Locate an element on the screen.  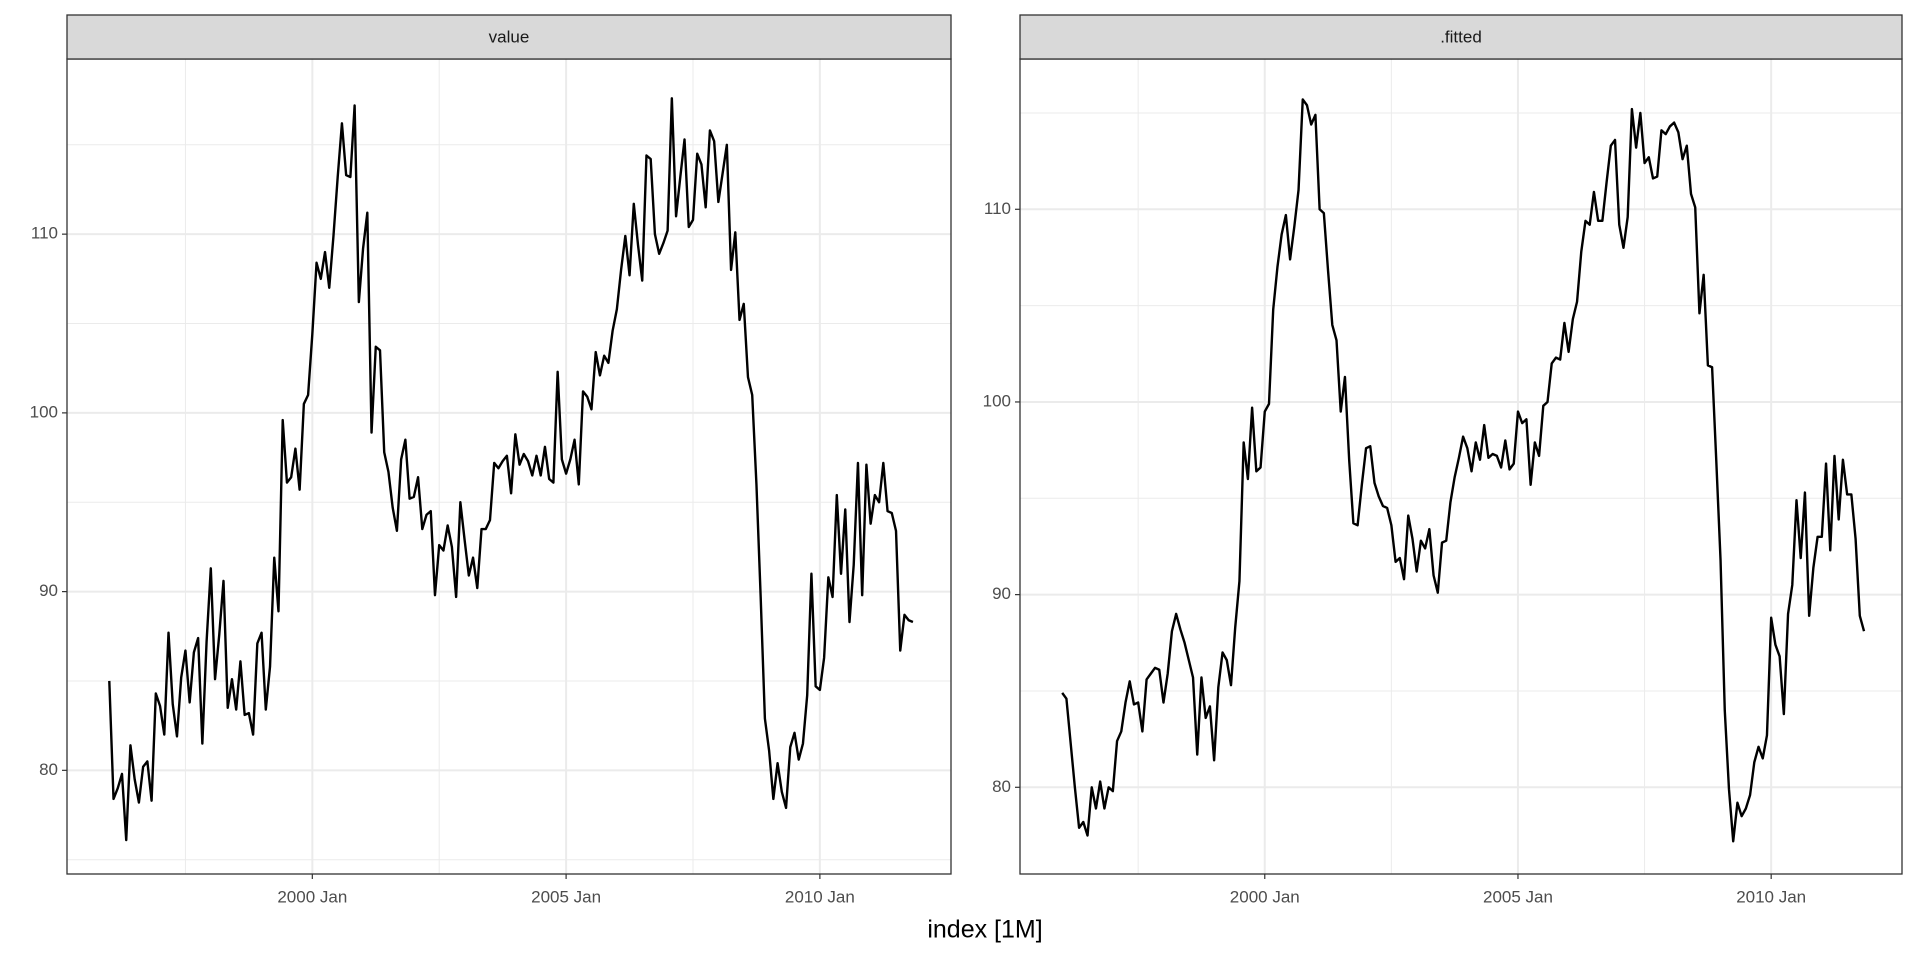
strip-label: .fitted is located at coordinates (1461, 36).